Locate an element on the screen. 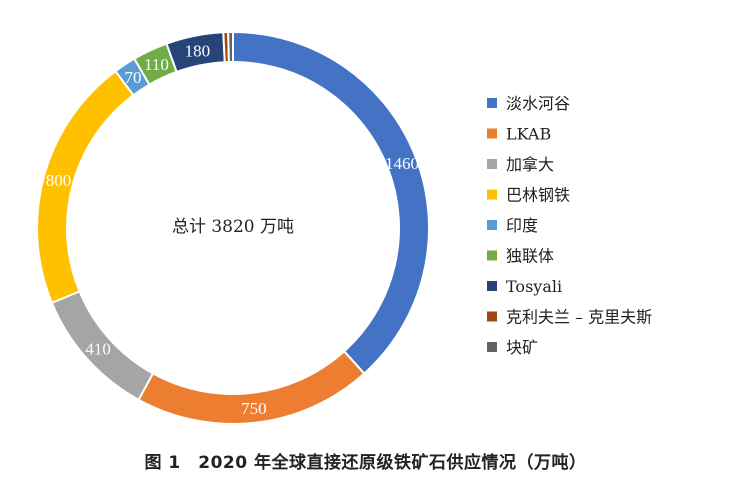  legend-label-3: 巴林钢铁 is located at coordinates (538, 195).